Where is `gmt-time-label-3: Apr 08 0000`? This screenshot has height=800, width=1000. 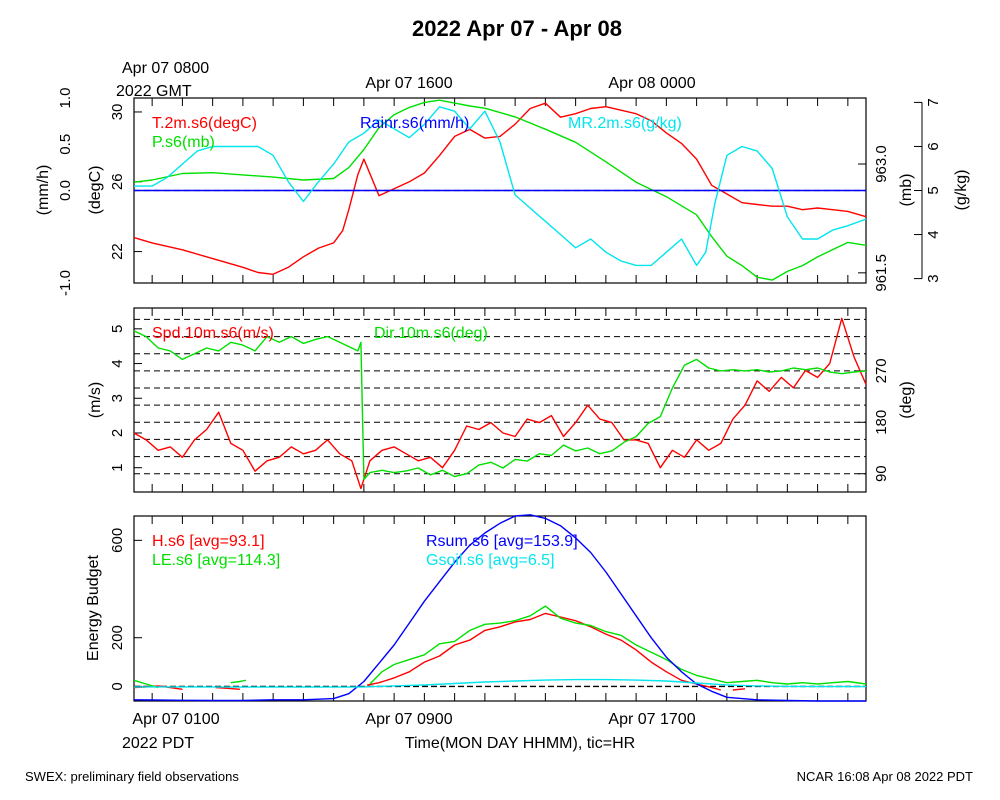
gmt-time-label-3: Apr 08 0000 is located at coordinates (651, 83).